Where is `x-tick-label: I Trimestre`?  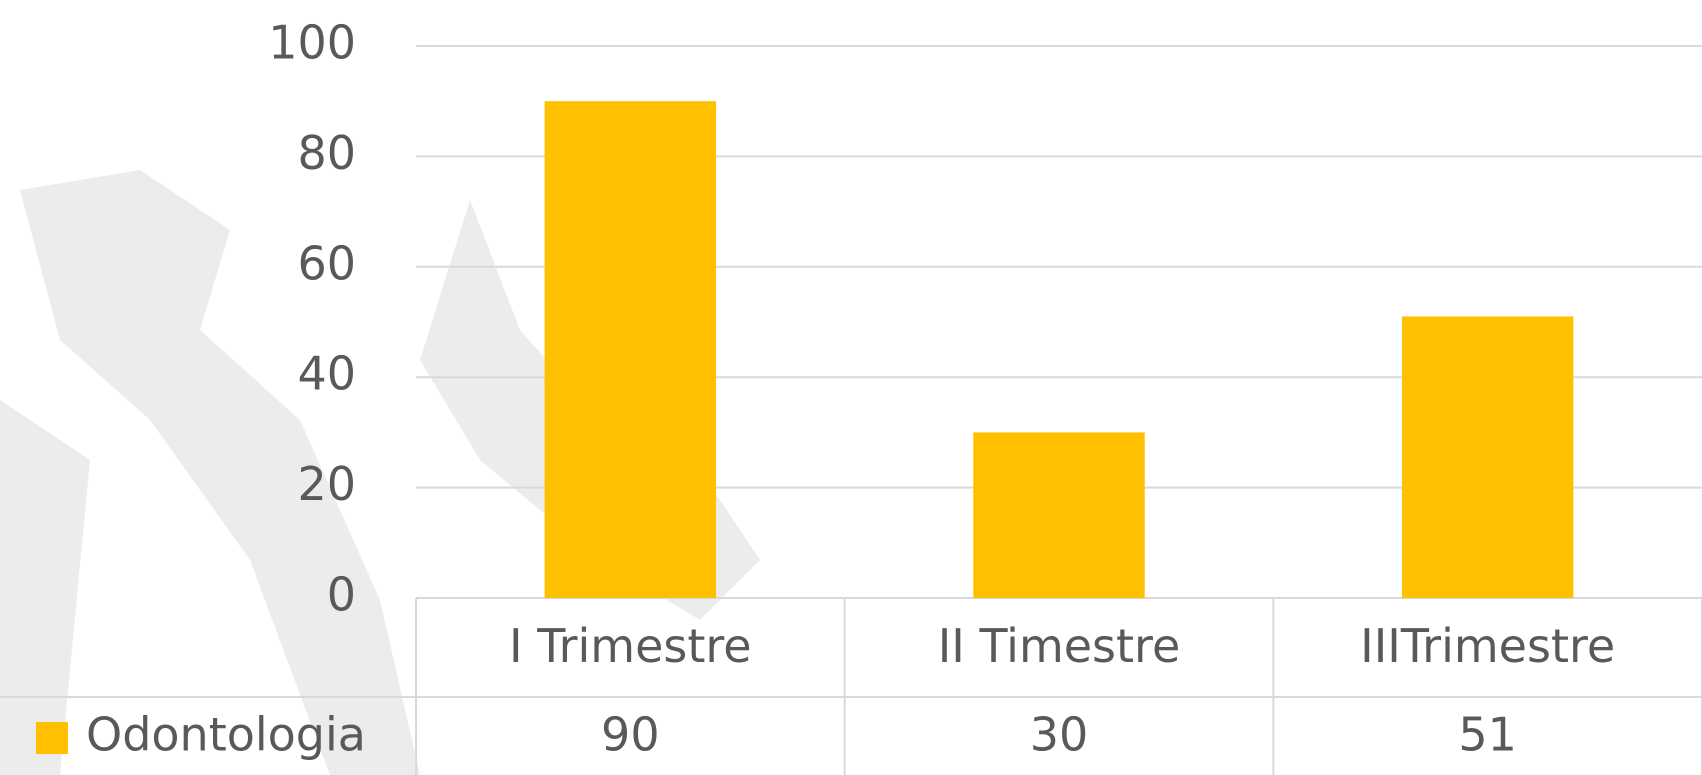 x-tick-label: I Trimestre is located at coordinates (630, 646).